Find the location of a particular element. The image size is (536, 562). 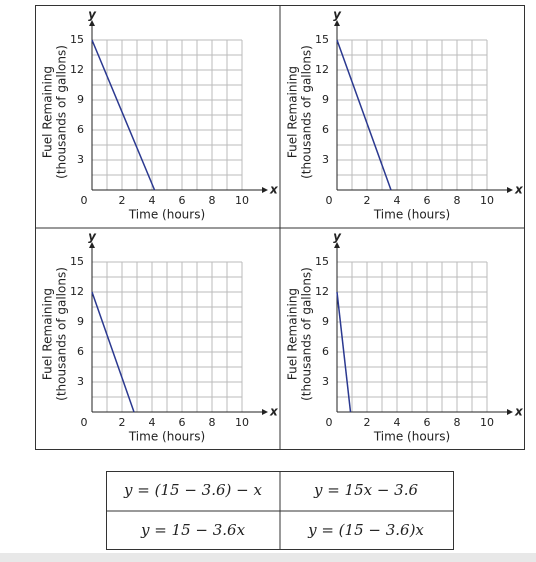

bottom-bar is located at coordinates (268, 557).